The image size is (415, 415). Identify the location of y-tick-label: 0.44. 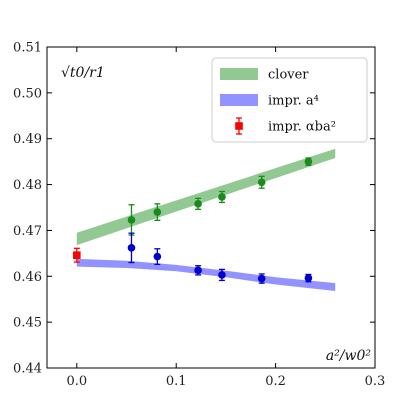
(27, 369).